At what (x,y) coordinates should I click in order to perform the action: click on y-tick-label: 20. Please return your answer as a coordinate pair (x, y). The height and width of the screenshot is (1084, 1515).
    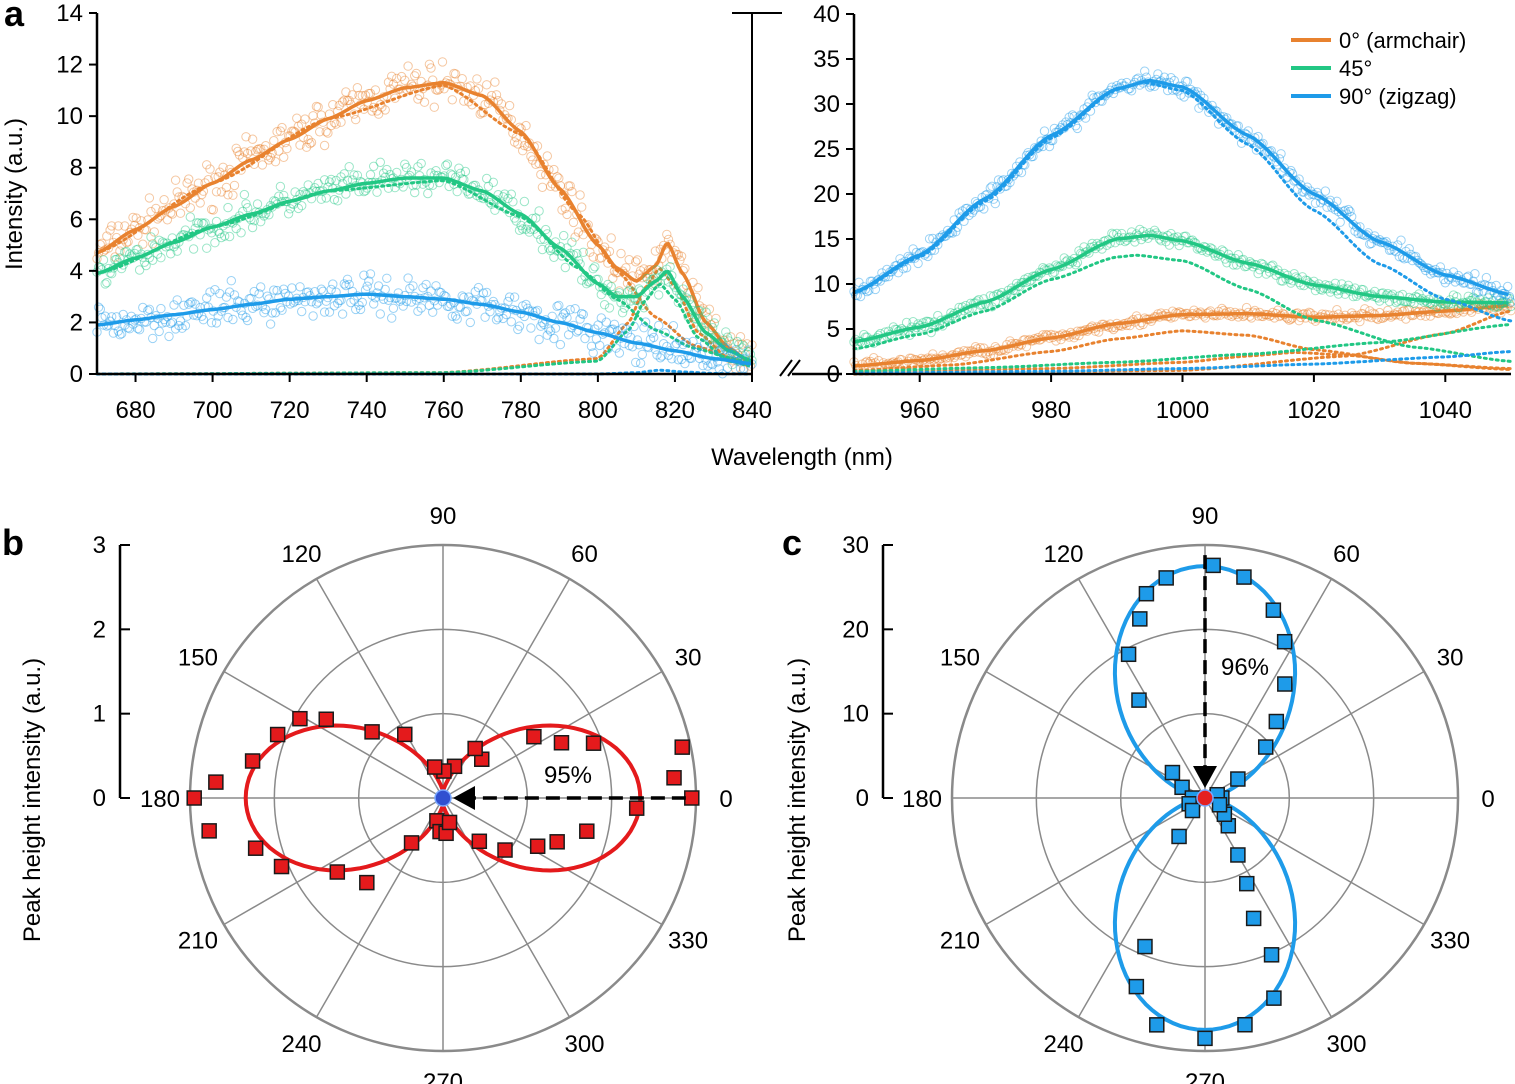
    Looking at the image, I should click on (826, 194).